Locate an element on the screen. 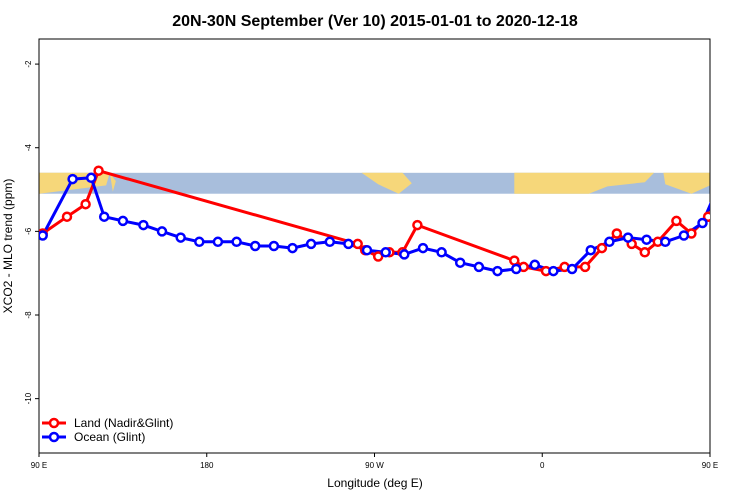 This screenshot has height=500, width=750. legend: Land (Nadir&Glint) Ocean (Glint) is located at coordinates (107, 430).